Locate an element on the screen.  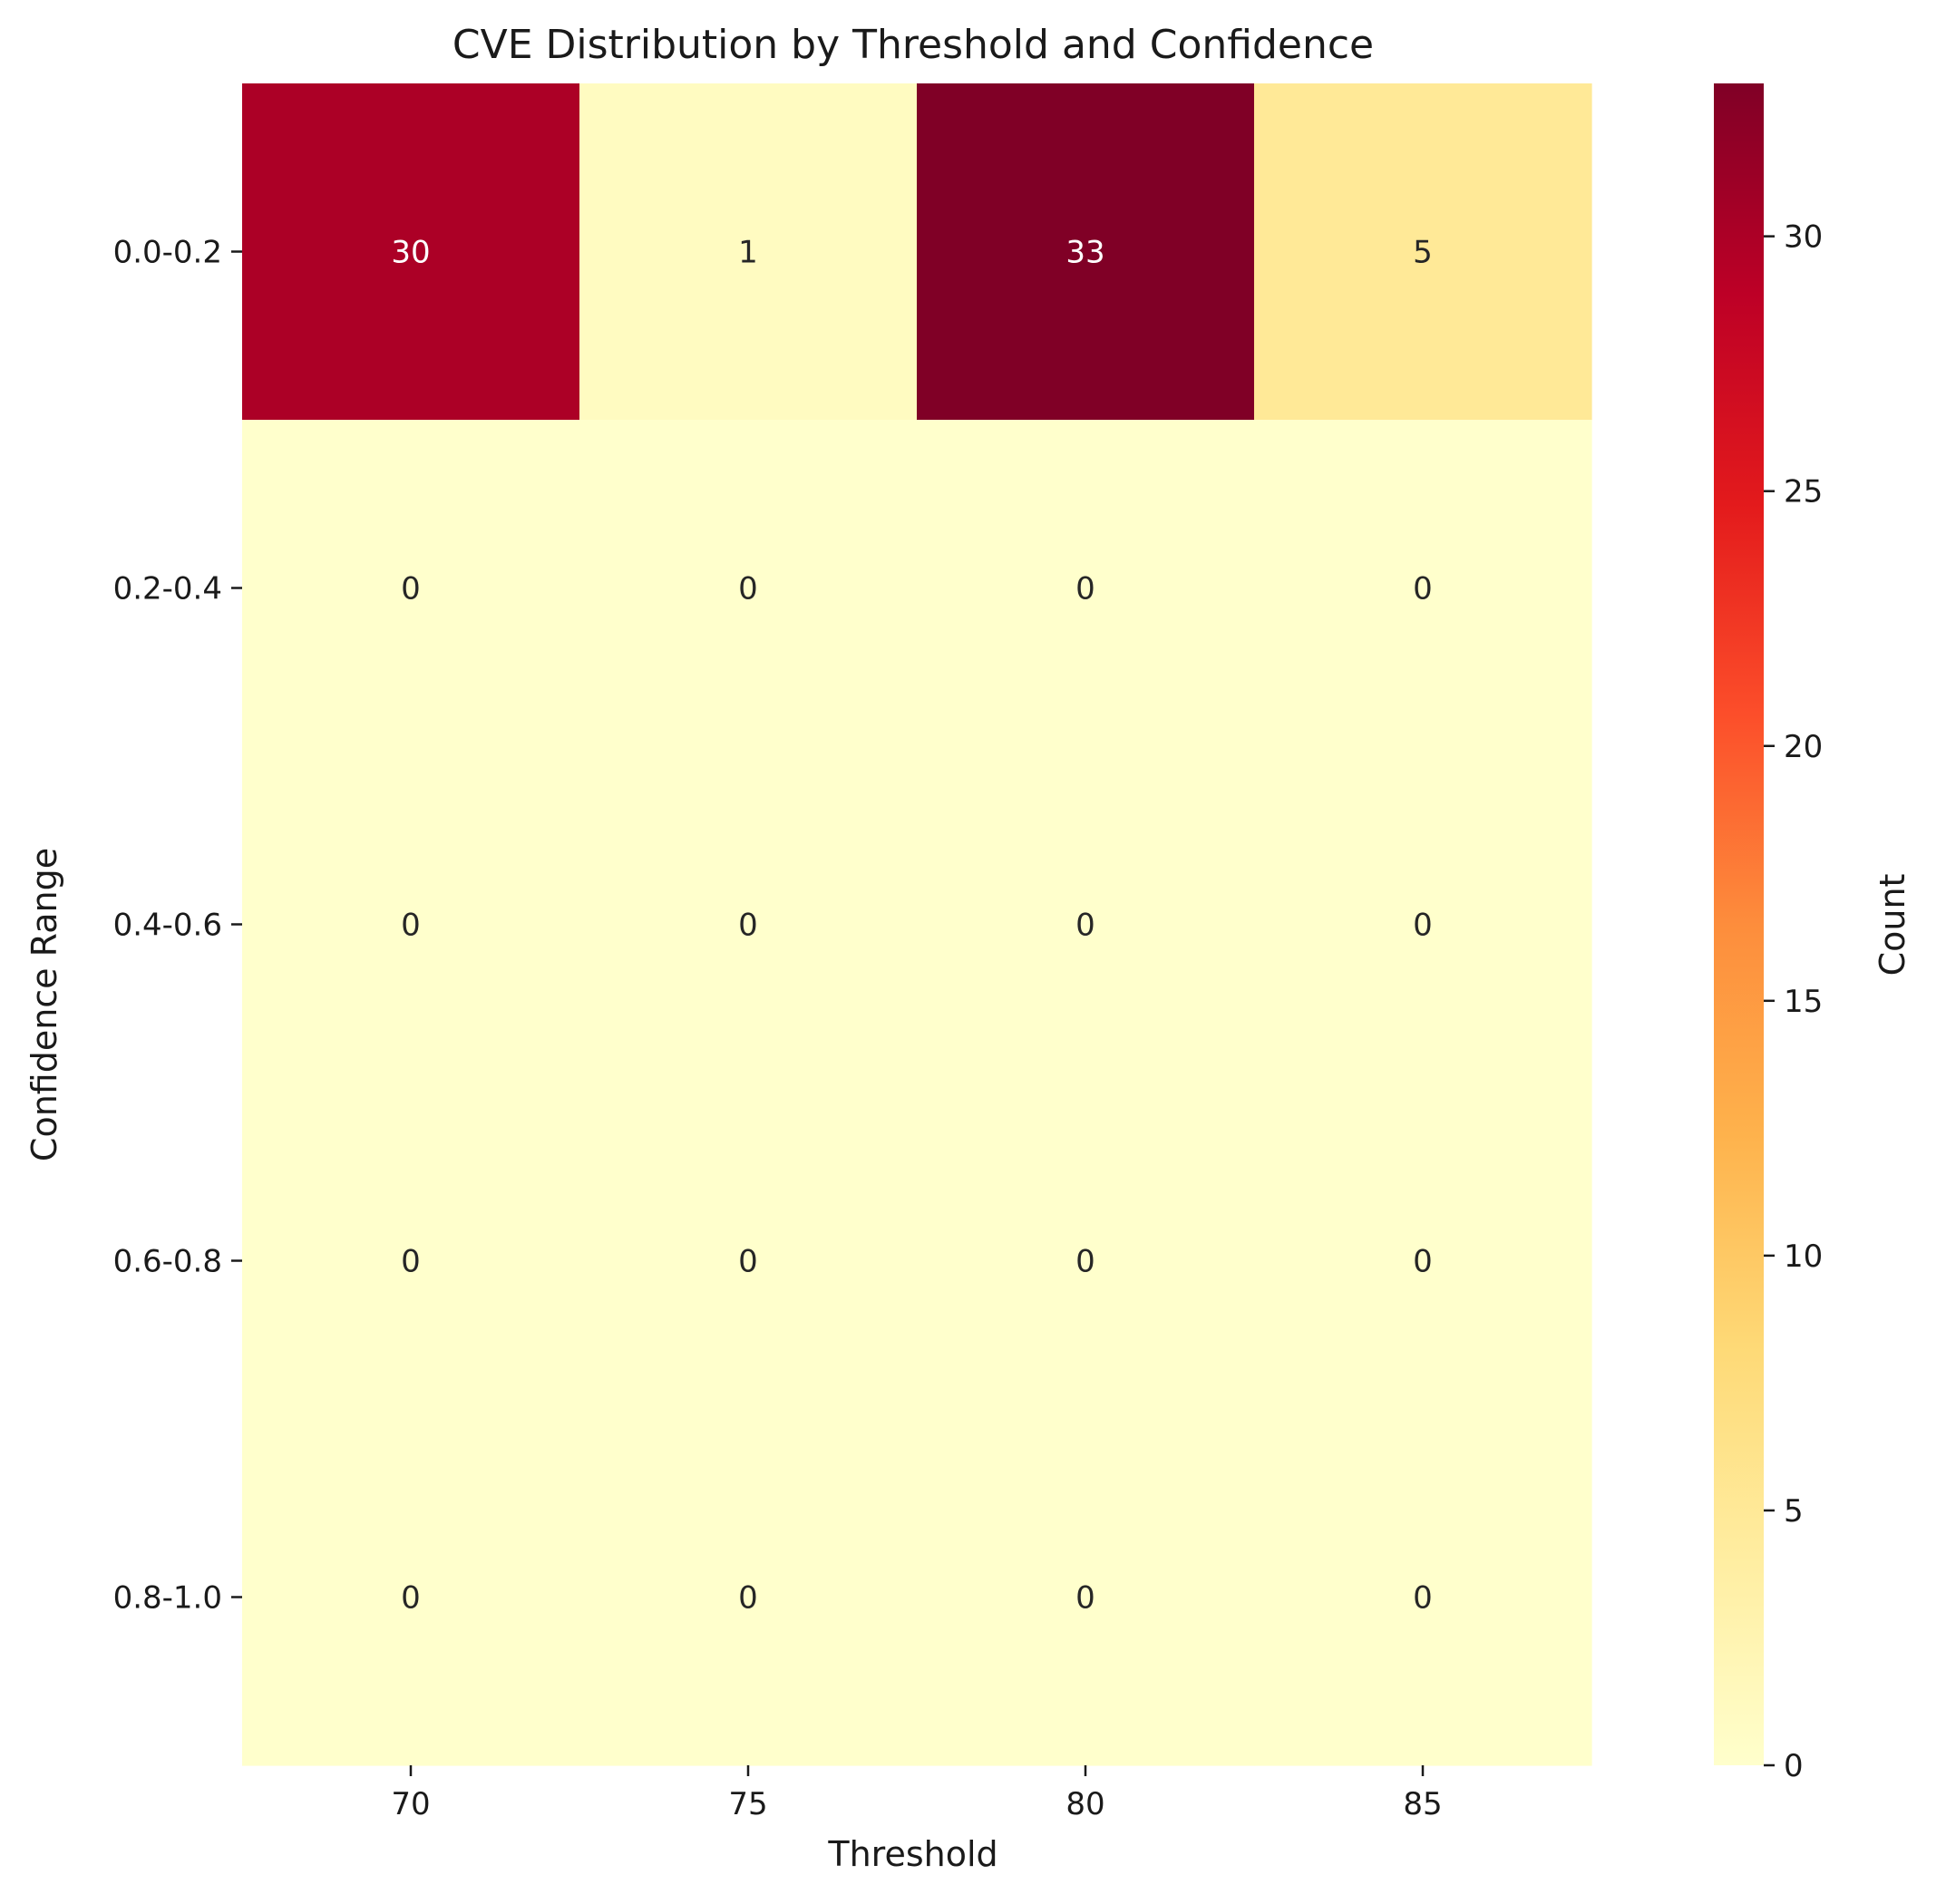
x-axis-label: Threshold is located at coordinates (912, 1854).